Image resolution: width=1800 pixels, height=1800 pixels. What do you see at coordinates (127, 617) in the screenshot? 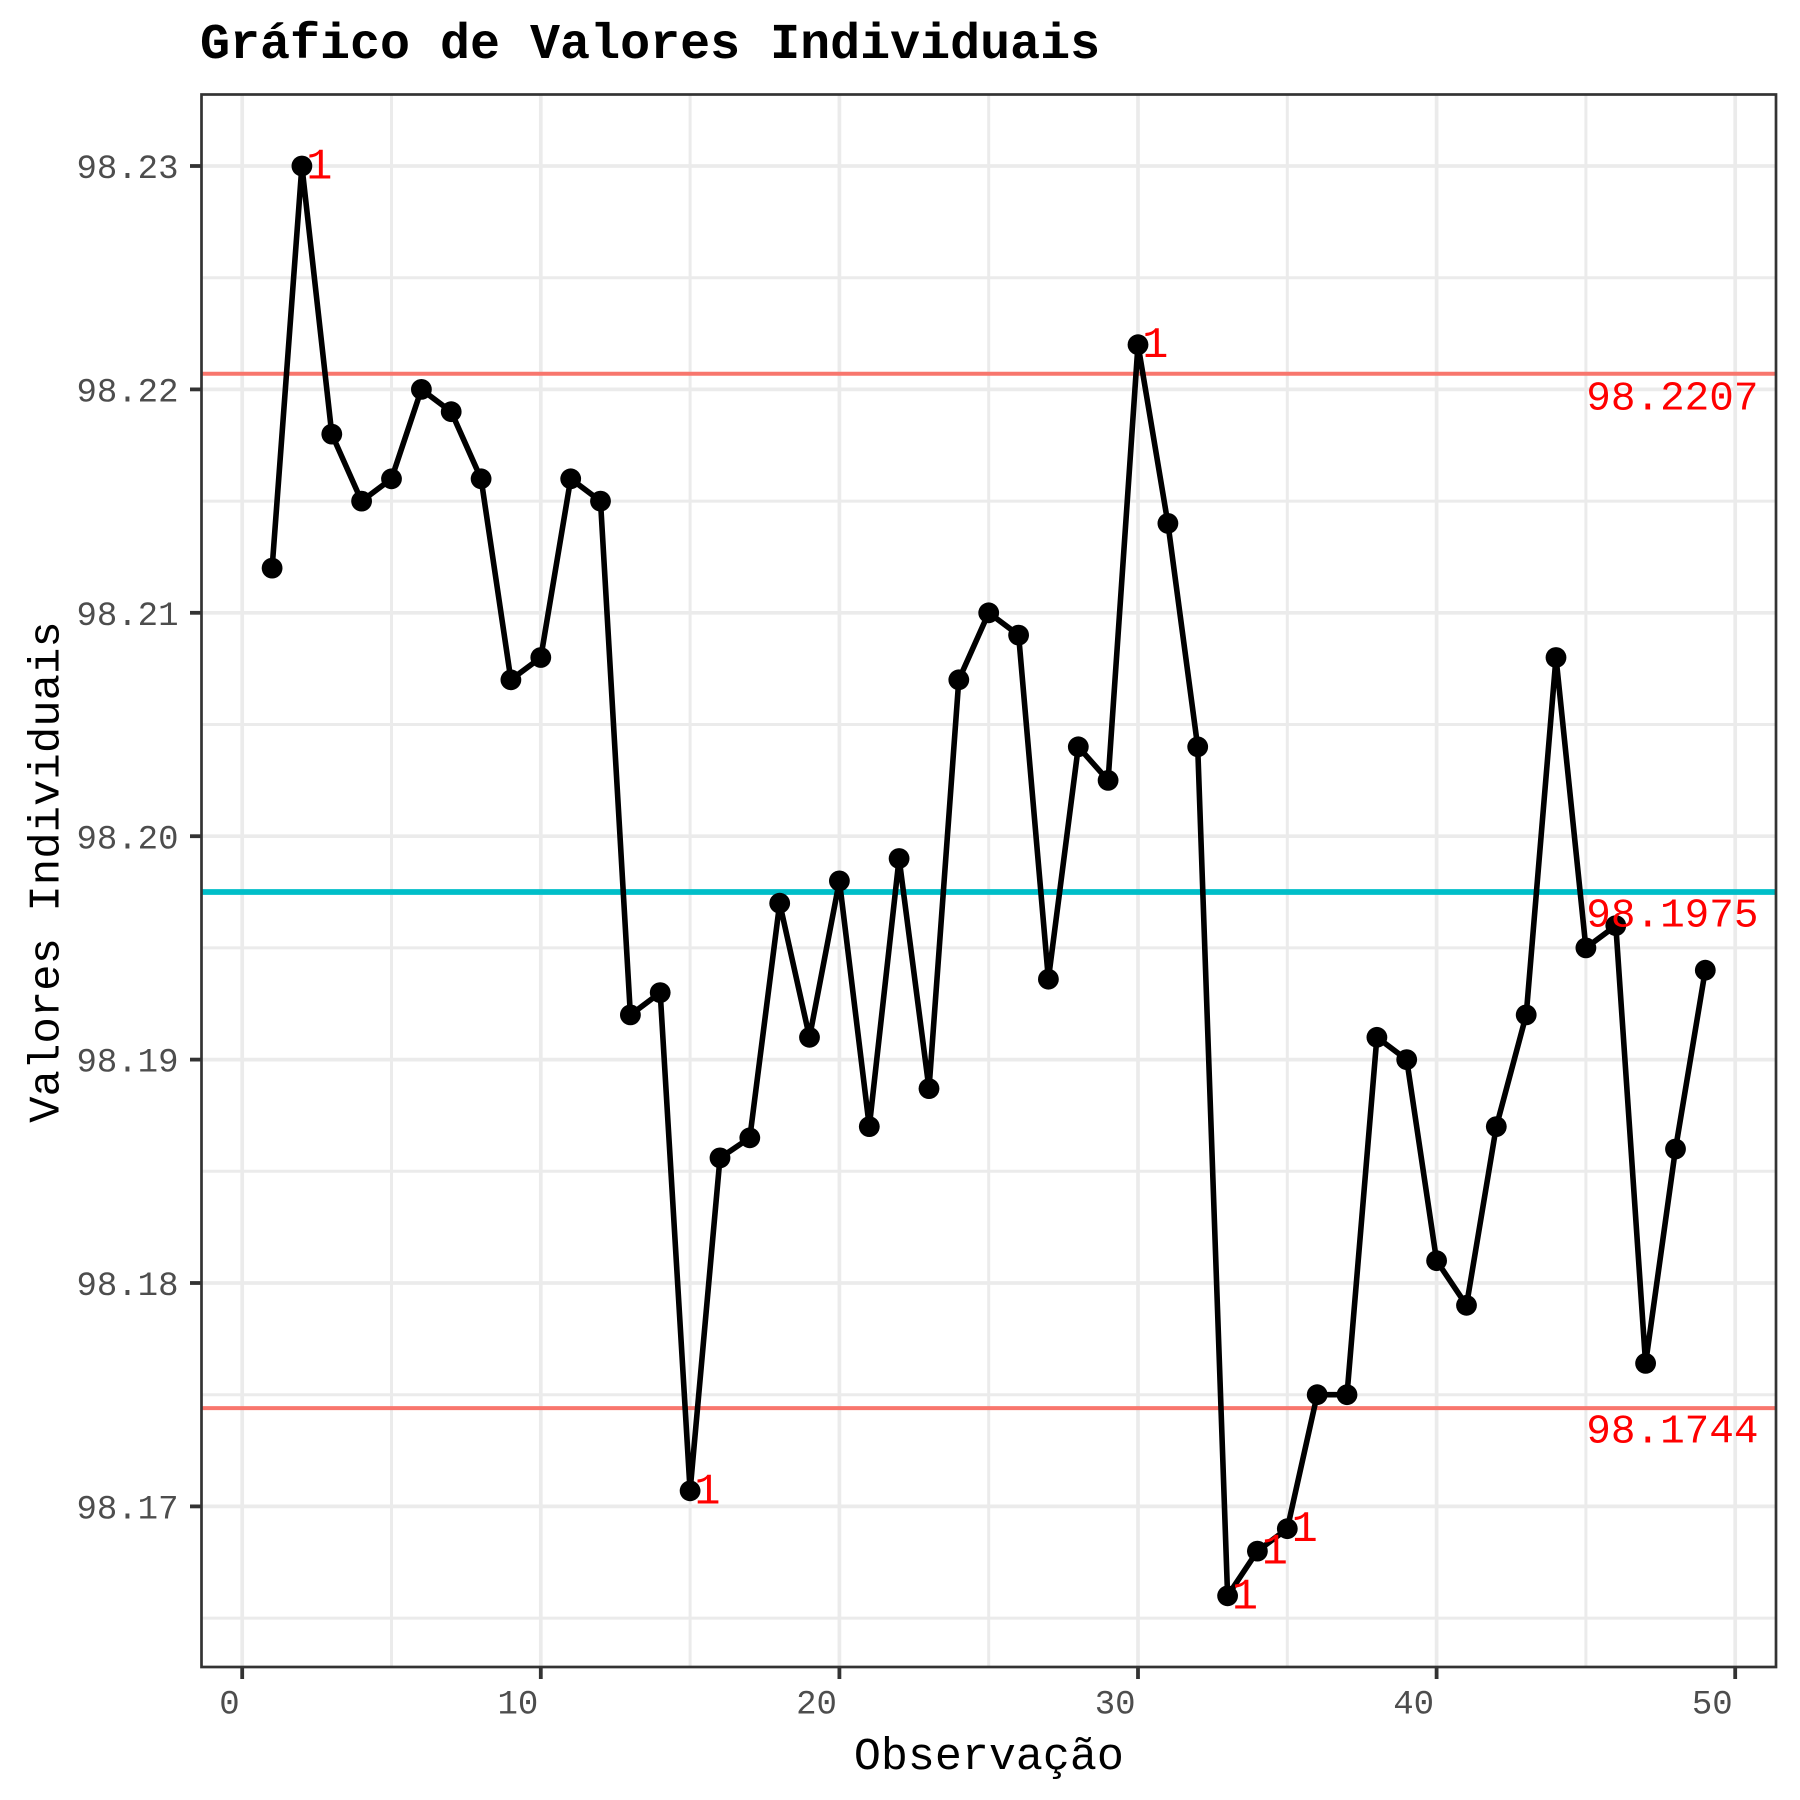
I see `svg-text: 98.21` at bounding box center [127, 617].